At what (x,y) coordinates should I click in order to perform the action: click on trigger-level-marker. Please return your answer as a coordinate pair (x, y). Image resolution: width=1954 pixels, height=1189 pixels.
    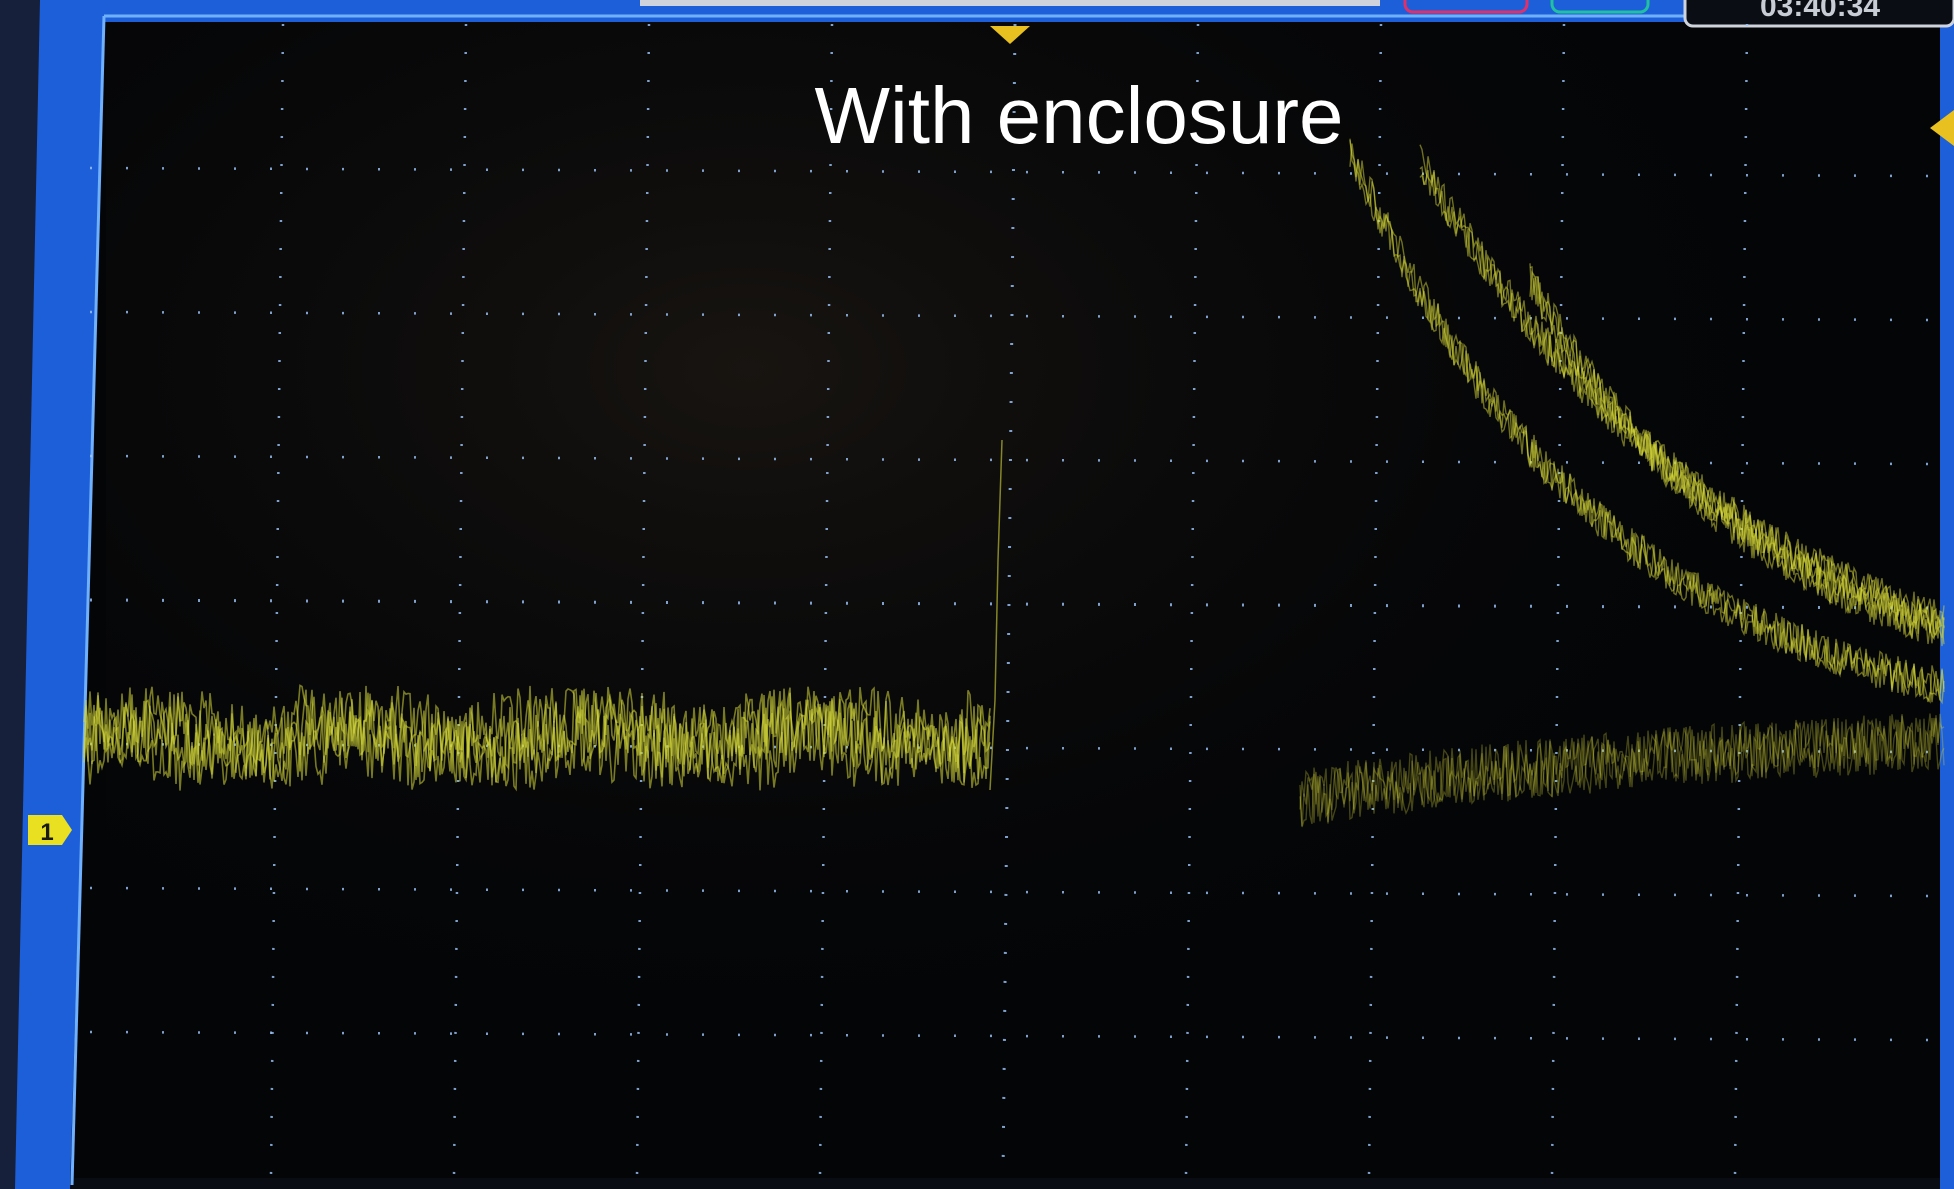
    Looking at the image, I should click on (1942, 128).